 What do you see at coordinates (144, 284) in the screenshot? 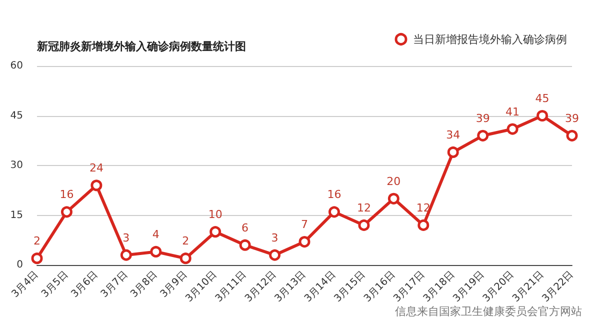
I see `x-tick-label: 3月8日` at bounding box center [144, 284].